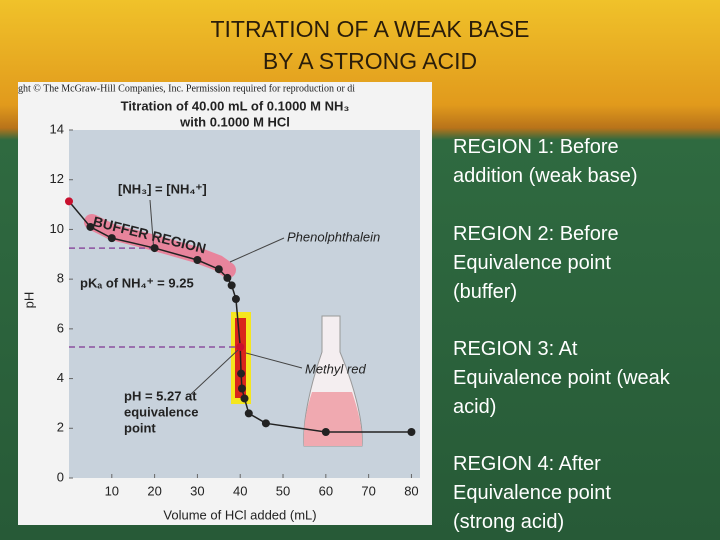 The height and width of the screenshot is (540, 720). Describe the element at coordinates (162, 188) in the screenshot. I see `annotation: [NH₃] = [NH₄⁺]` at that location.